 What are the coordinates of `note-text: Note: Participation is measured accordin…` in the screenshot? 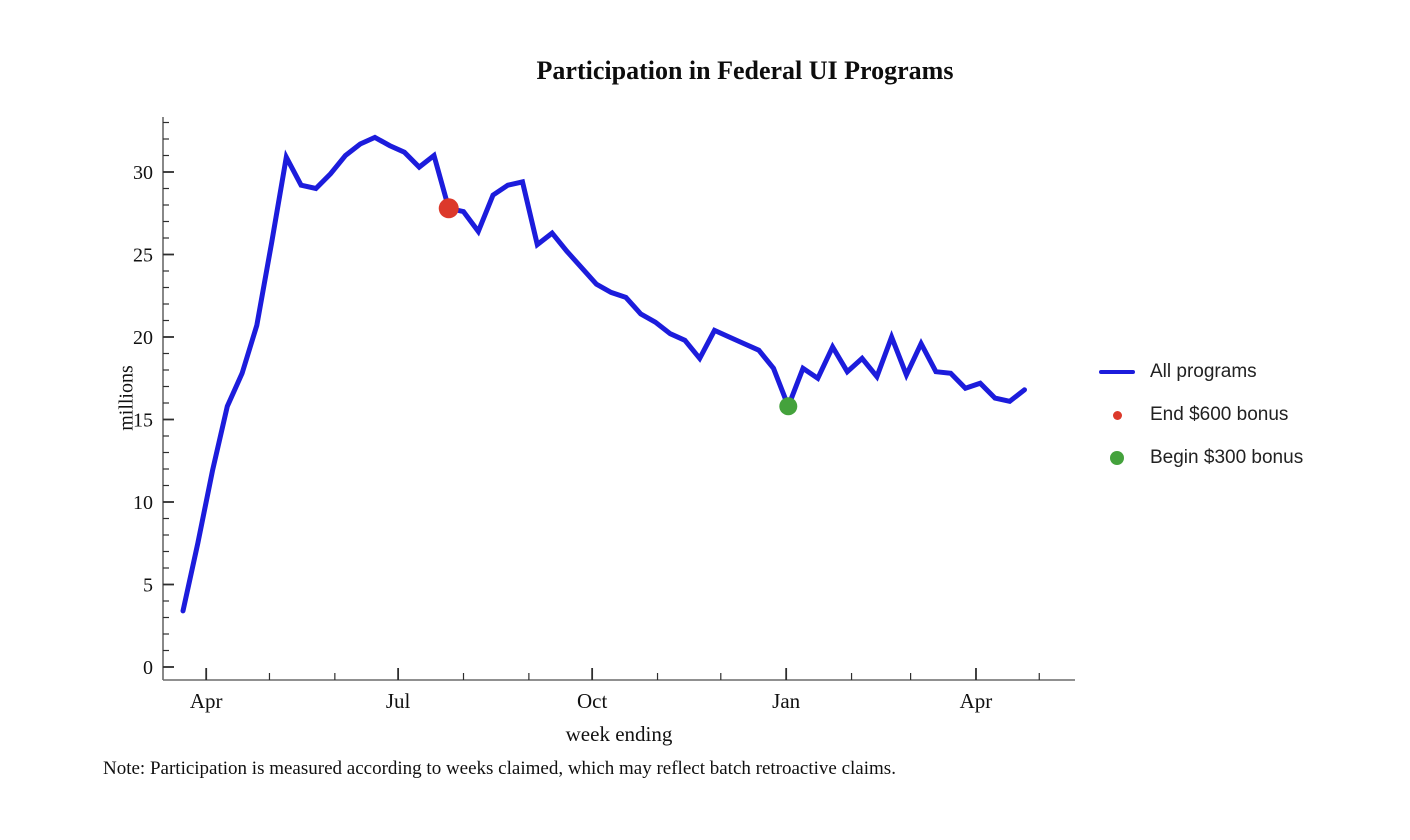 It's located at (499, 768).